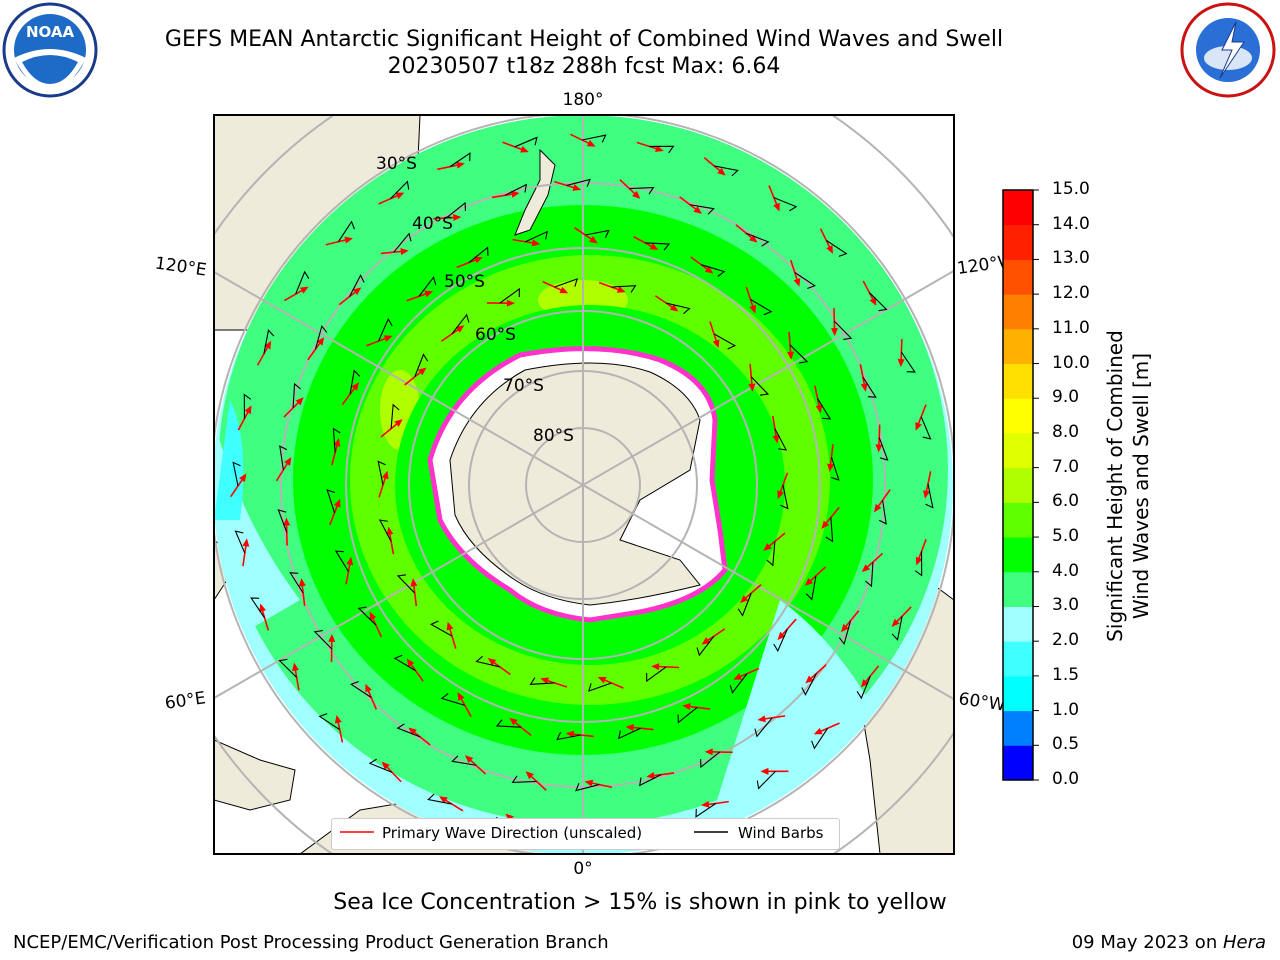  I want to click on footer-date: 09 May 2023 on Hera, so click(1169, 942).